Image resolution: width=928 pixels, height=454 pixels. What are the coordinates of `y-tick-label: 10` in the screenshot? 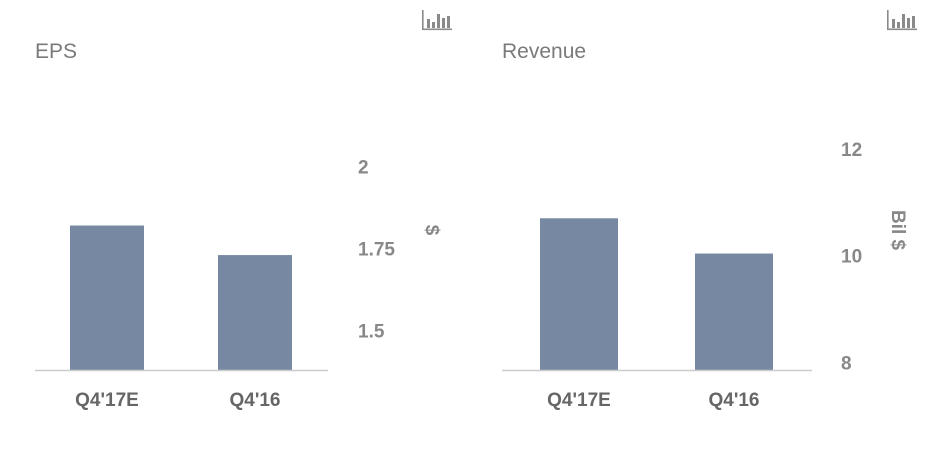 It's located at (851, 257).